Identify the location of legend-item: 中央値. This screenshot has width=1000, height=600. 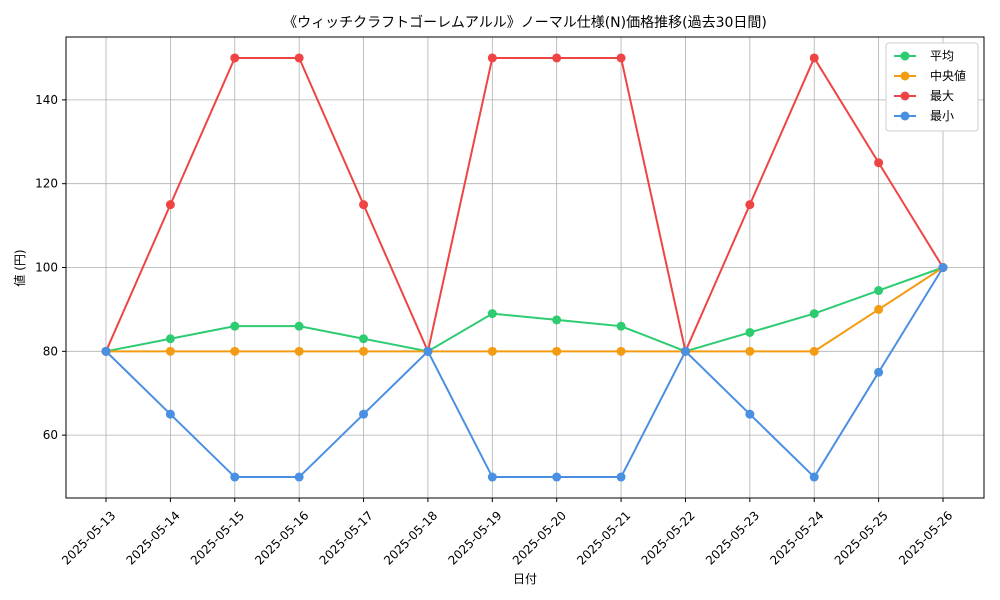
(930, 75).